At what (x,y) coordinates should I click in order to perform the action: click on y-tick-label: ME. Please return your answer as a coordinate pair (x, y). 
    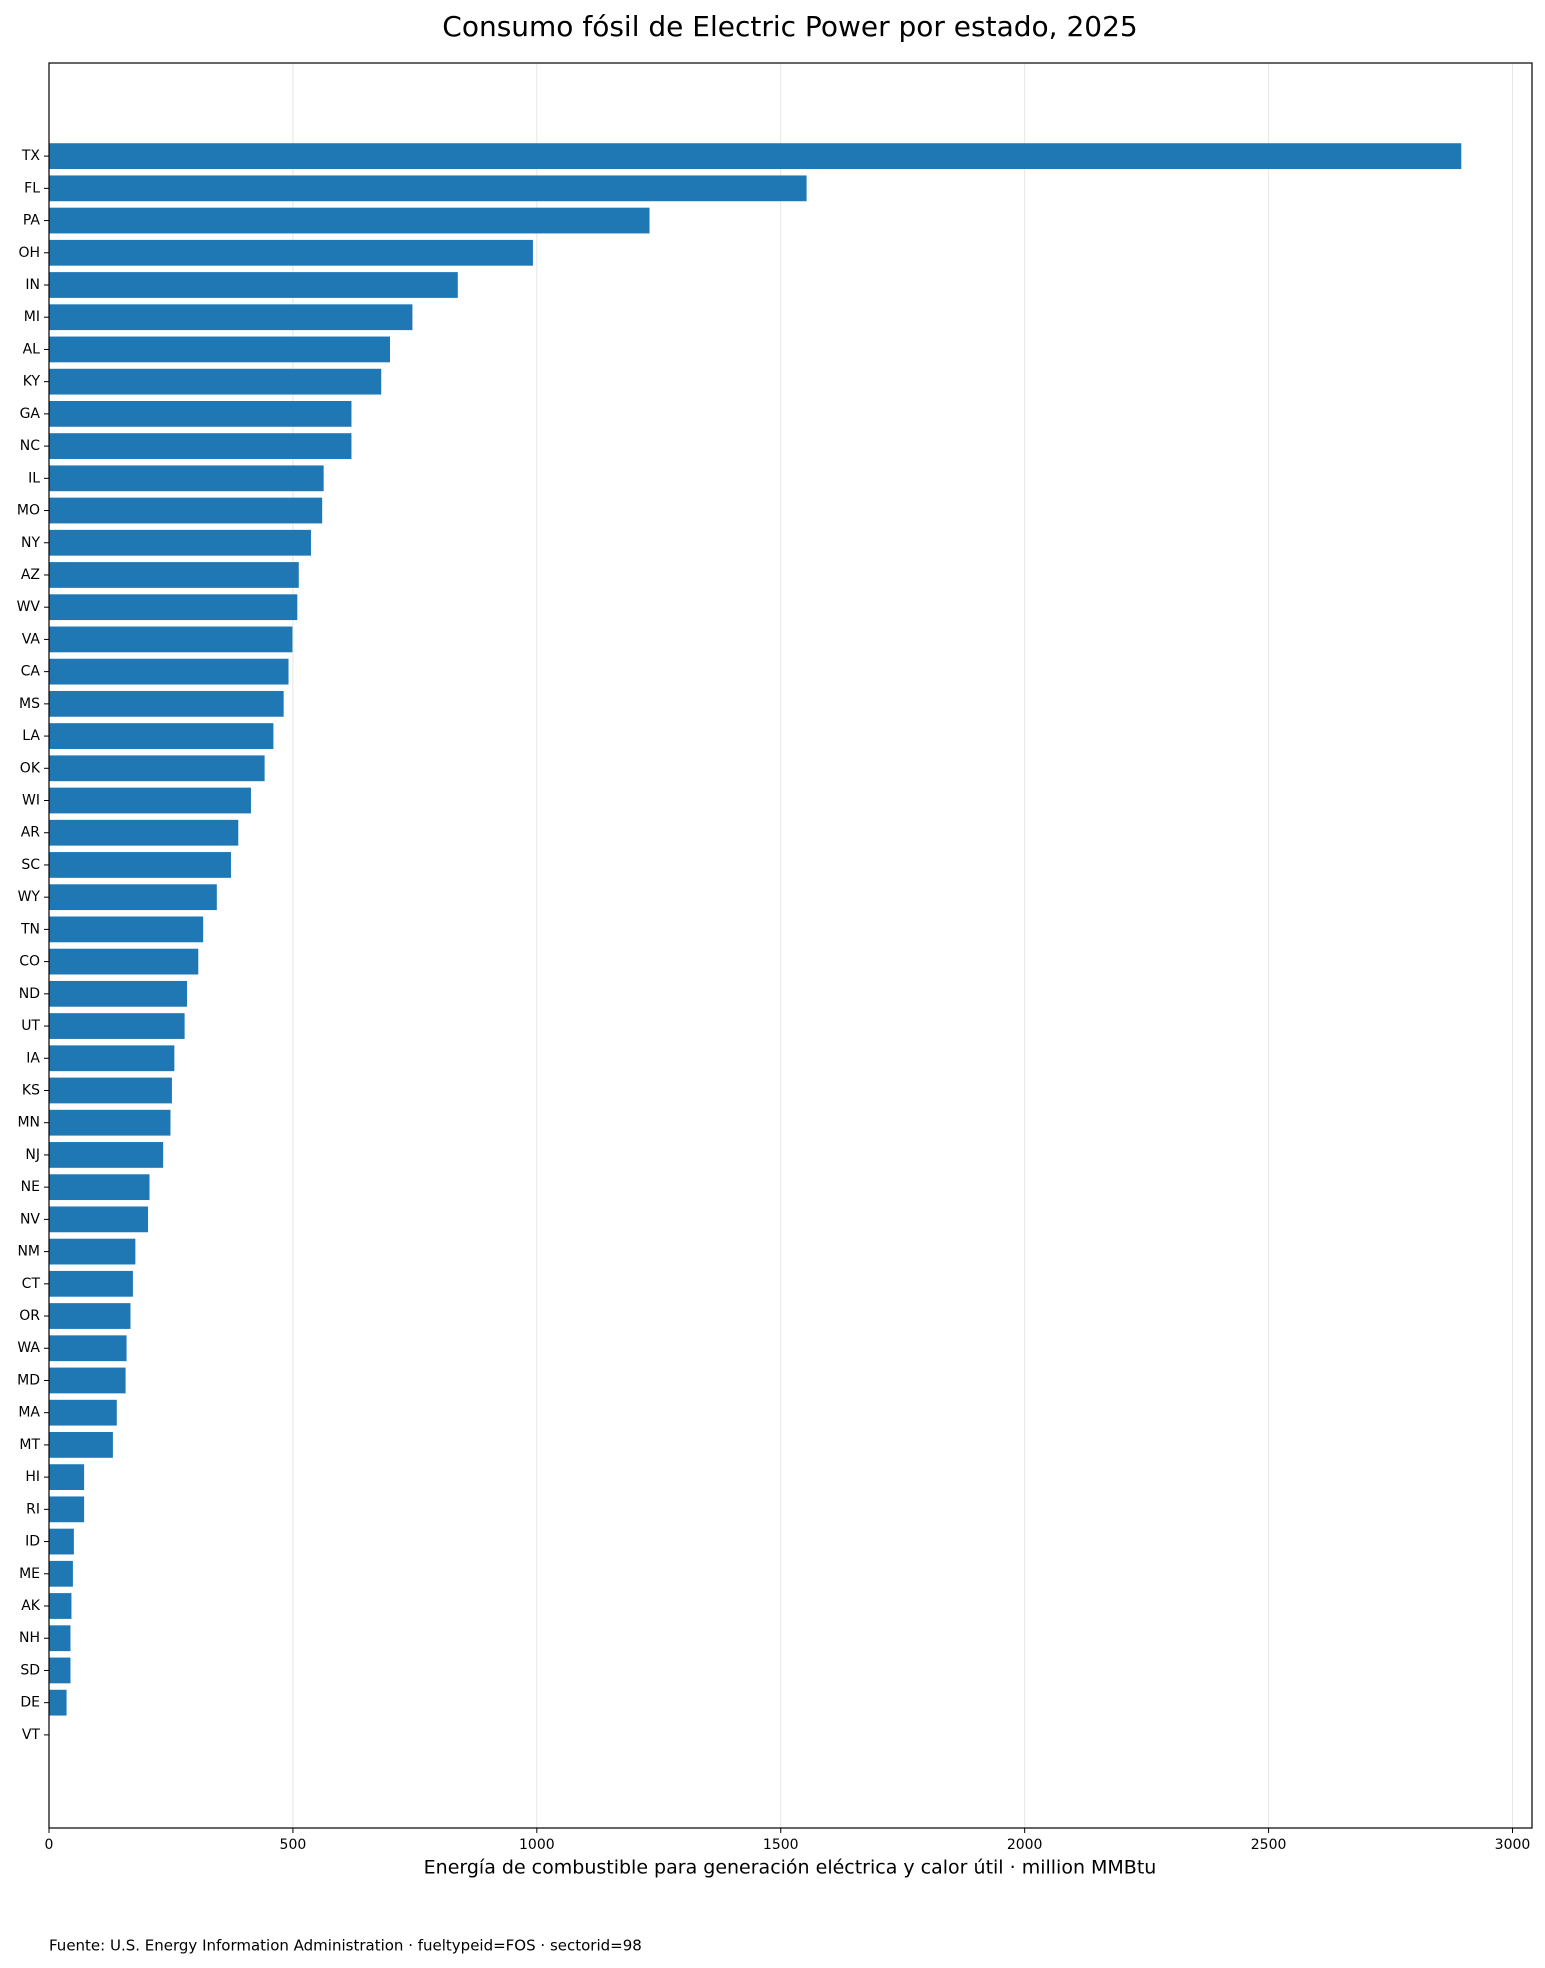
    Looking at the image, I should click on (29, 1574).